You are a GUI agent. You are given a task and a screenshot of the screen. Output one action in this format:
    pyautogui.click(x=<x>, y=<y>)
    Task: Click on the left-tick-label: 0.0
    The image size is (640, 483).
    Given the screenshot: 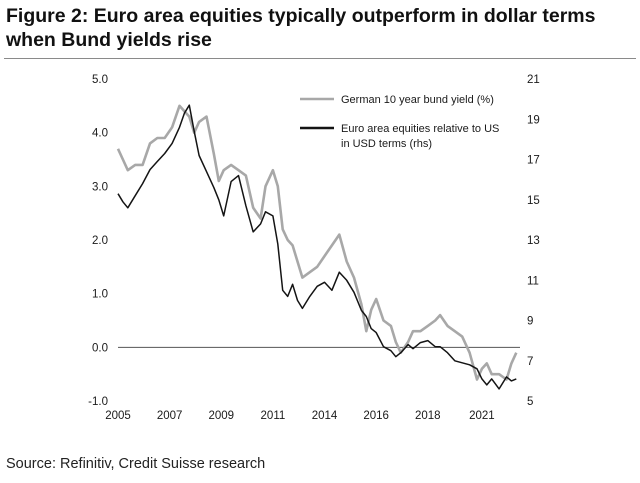 What is the action you would take?
    pyautogui.click(x=100, y=348)
    